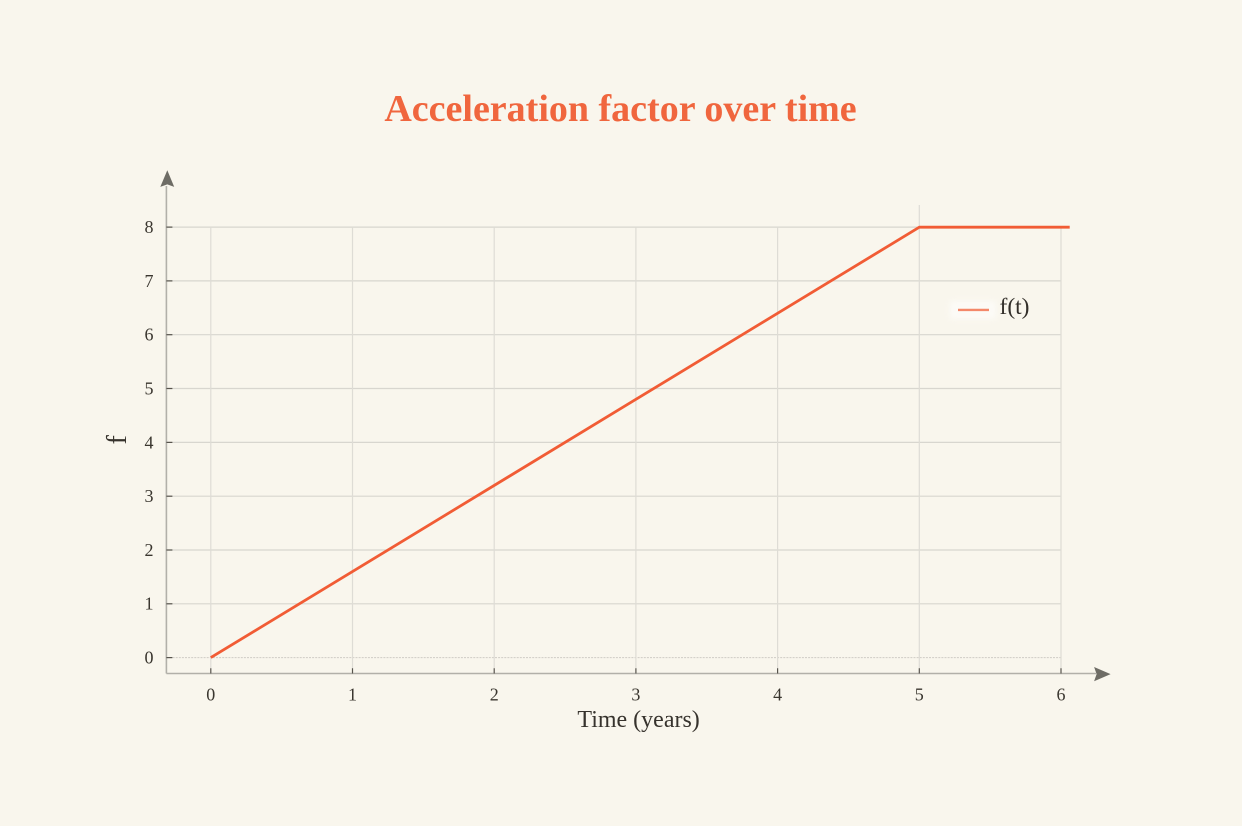 This screenshot has width=1242, height=826. I want to click on svg-text: f(t), so click(1015, 307).